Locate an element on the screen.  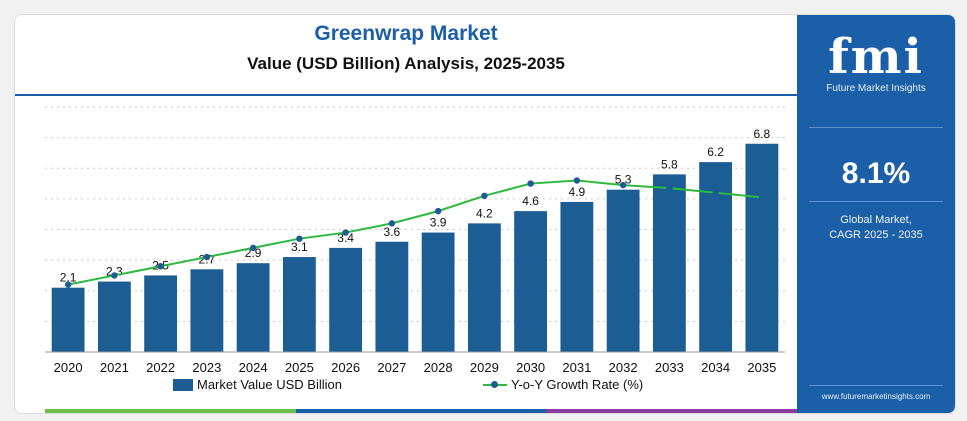
growth-rate-point-2032 is located at coordinates (623, 185).